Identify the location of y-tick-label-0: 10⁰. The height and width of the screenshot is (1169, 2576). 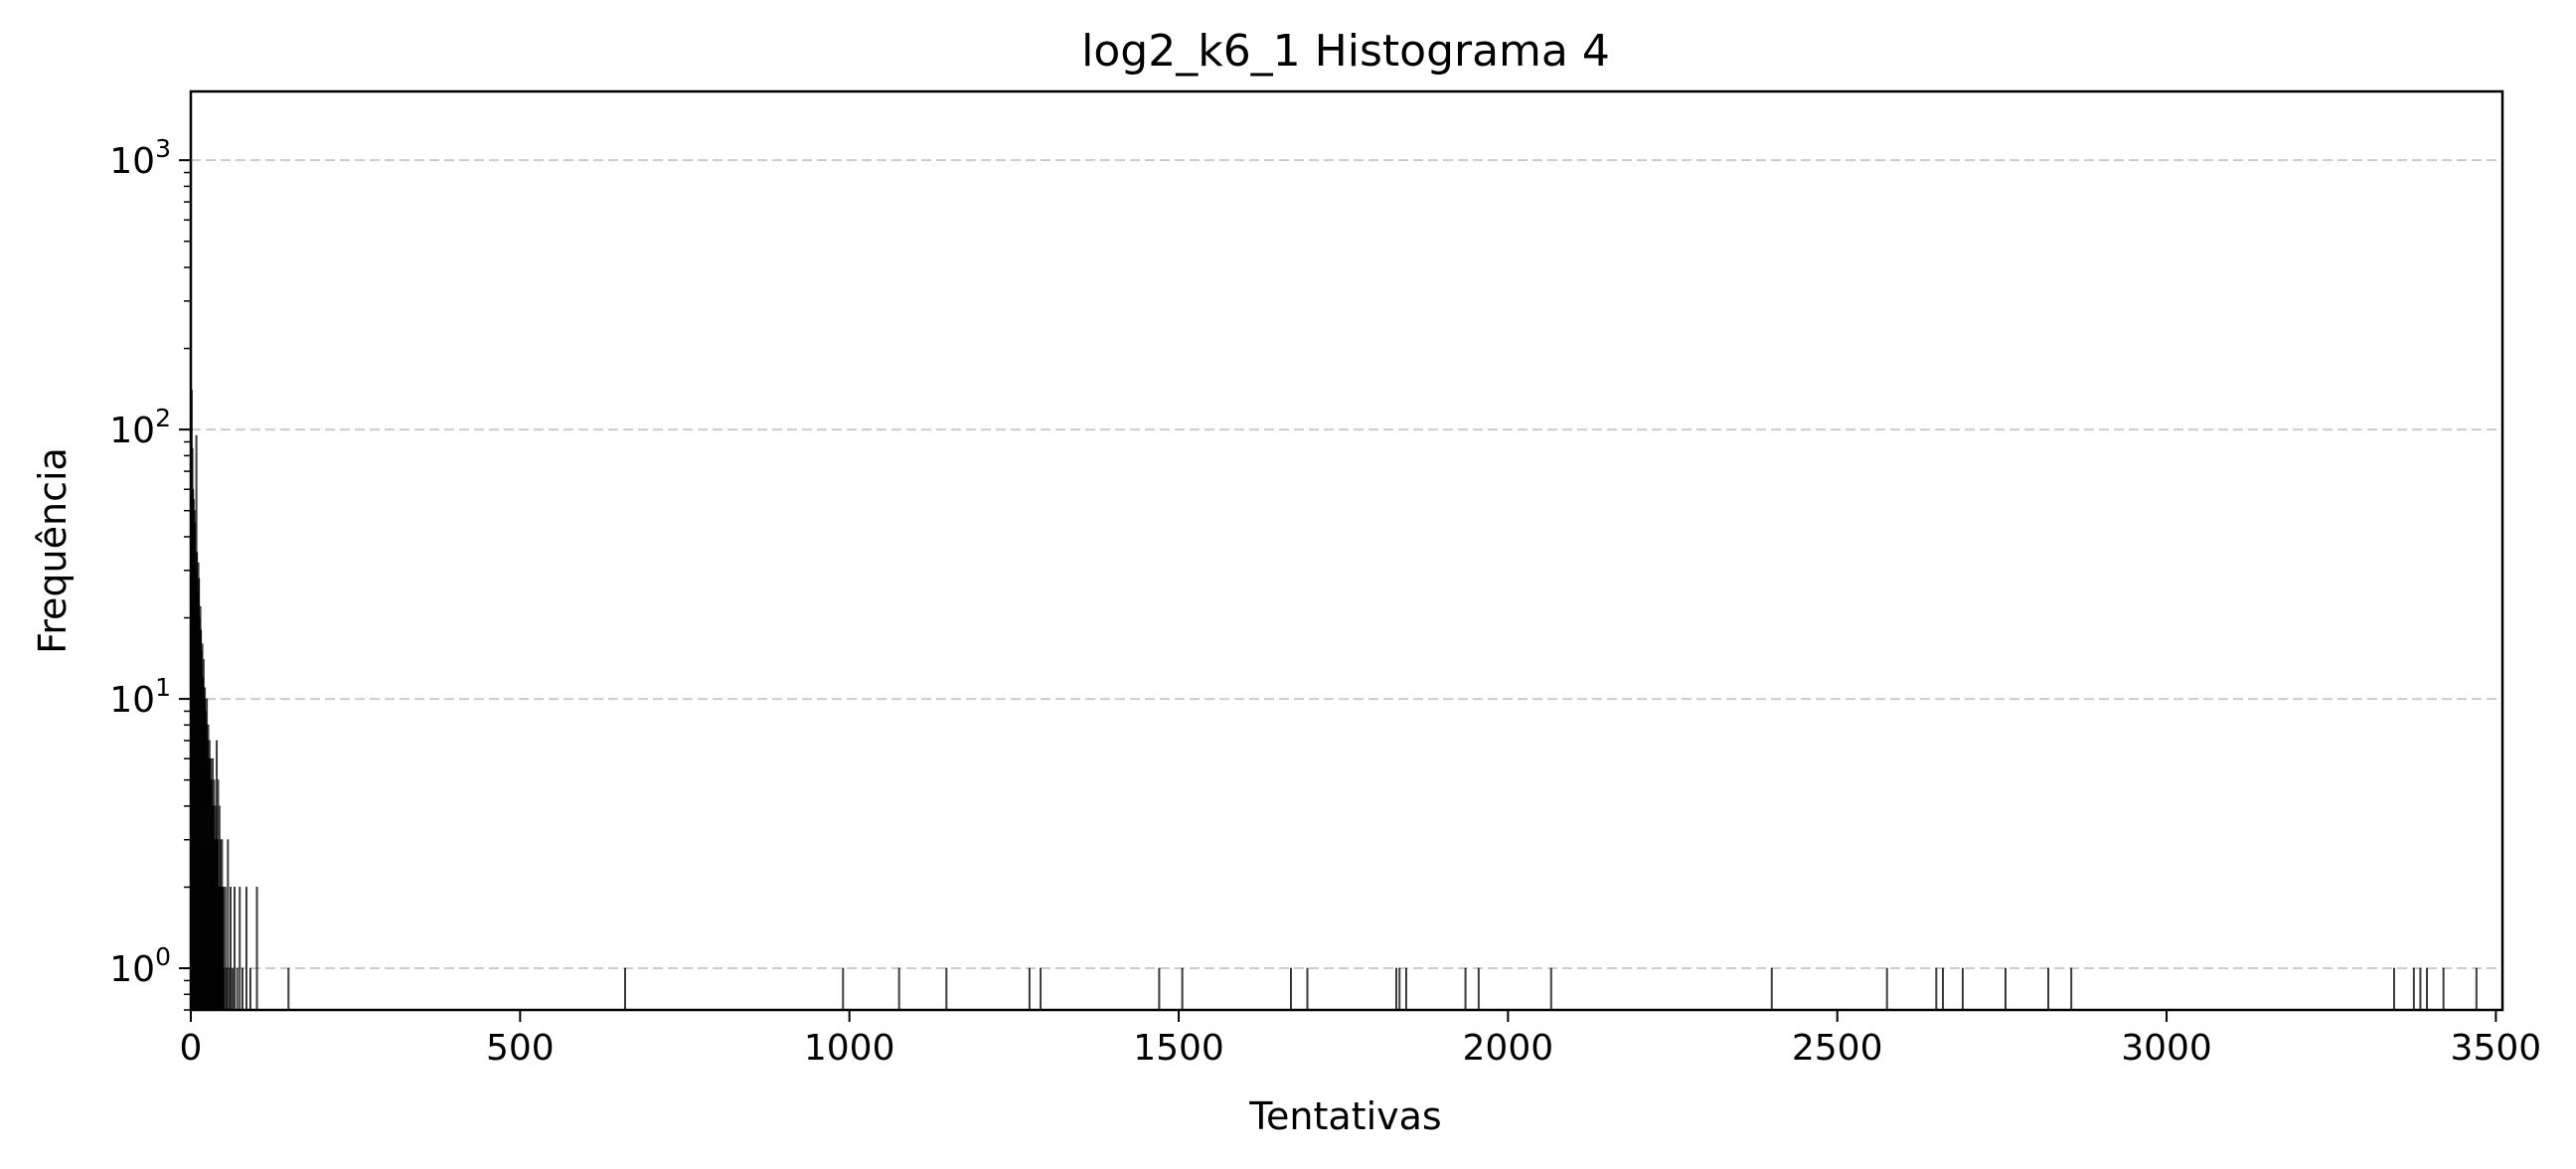
(140, 966).